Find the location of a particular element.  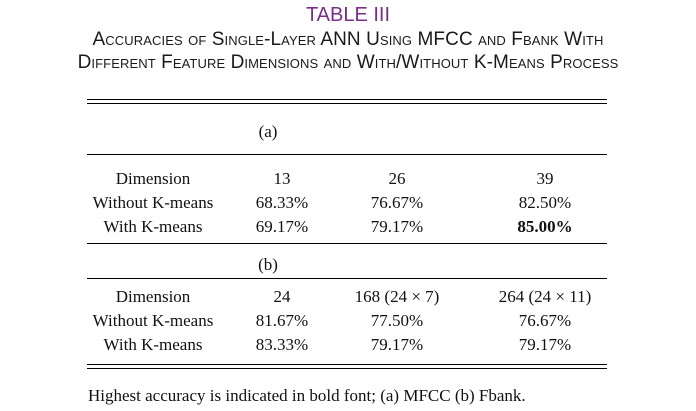

bottom-rule-lower is located at coordinates (347, 368).